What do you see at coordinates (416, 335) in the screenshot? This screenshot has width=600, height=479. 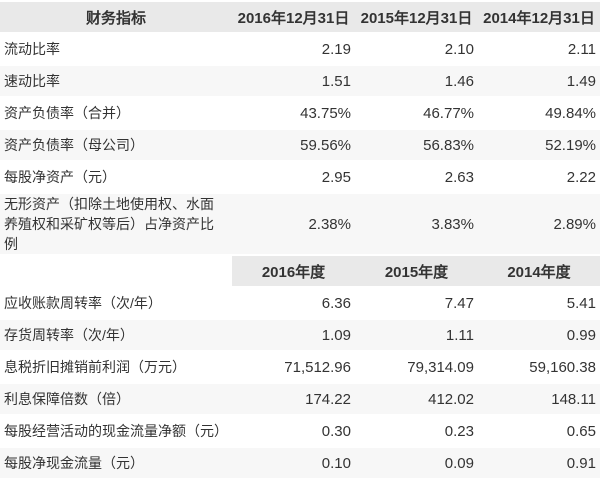 I see `value-2015: 1.11` at bounding box center [416, 335].